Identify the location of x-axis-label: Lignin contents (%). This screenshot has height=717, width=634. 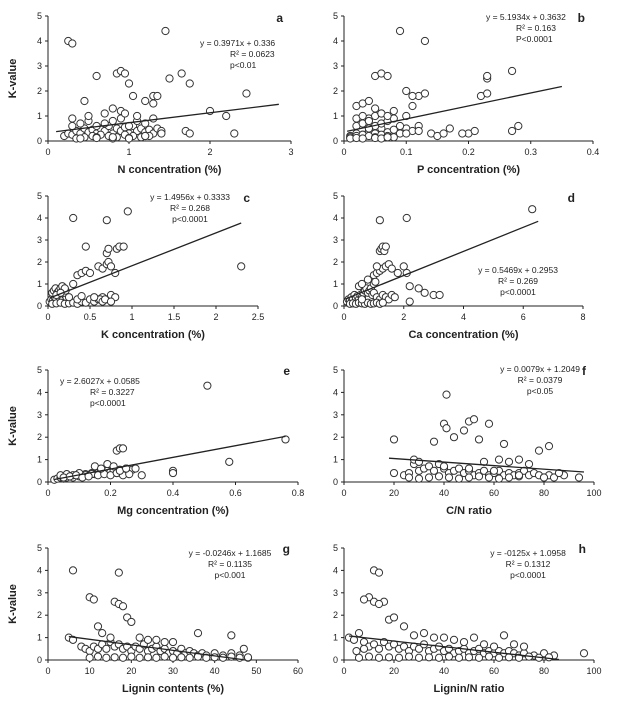
(173, 689).